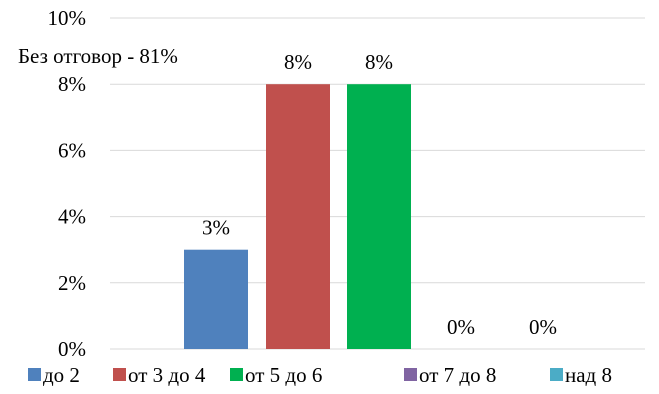 This screenshot has height=394, width=659. I want to click on legend-label: над 8, so click(588, 375).